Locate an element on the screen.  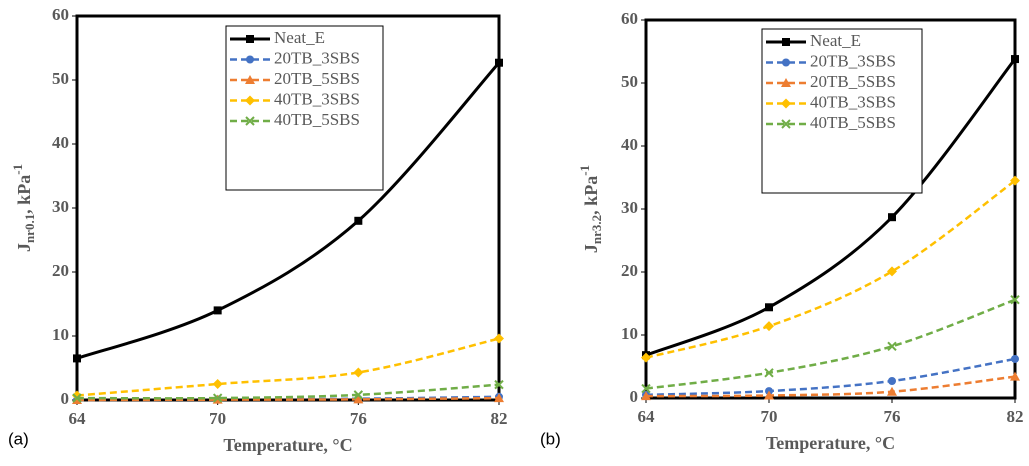
y-label-sub: nr0.1 is located at coordinates (29, 228).